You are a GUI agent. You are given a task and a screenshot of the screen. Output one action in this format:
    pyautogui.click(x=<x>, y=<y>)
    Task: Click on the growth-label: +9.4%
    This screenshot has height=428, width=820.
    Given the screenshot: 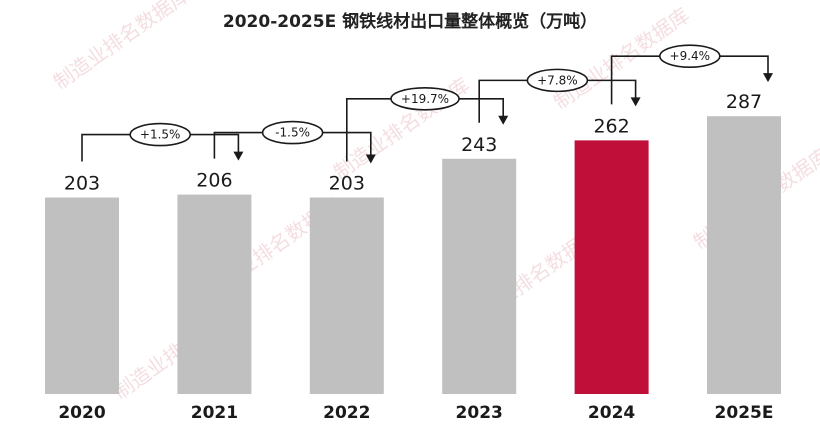 What is the action you would take?
    pyautogui.click(x=690, y=56)
    